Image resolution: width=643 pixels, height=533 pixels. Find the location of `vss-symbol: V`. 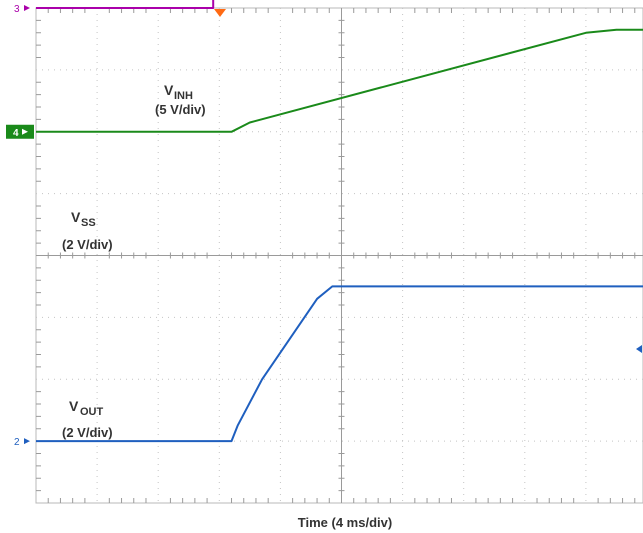

vss-symbol: V is located at coordinates (76, 217).